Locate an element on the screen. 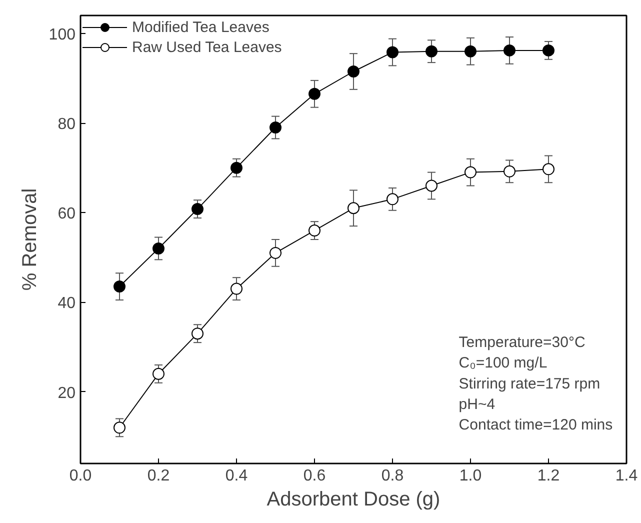 This screenshot has width=641, height=523. y-tick-label: 20 is located at coordinates (67, 393).